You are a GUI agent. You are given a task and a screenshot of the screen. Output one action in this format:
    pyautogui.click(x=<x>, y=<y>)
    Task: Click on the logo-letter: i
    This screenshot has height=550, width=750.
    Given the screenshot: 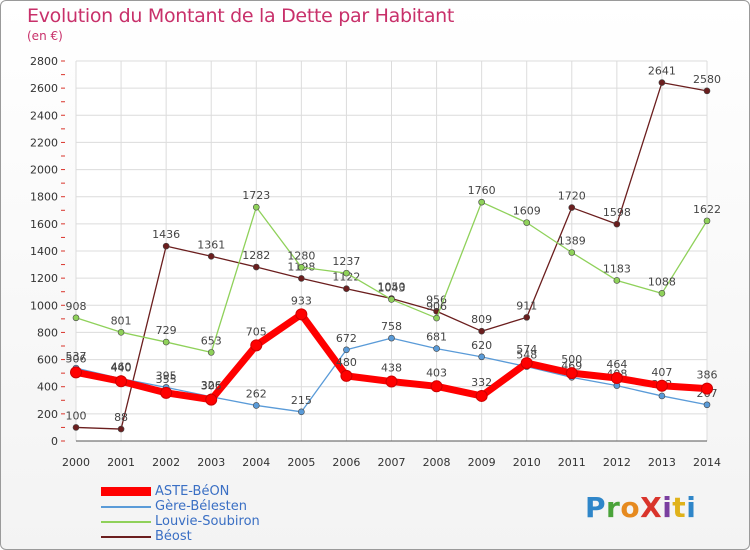 What is the action you would take?
    pyautogui.click(x=667, y=507)
    